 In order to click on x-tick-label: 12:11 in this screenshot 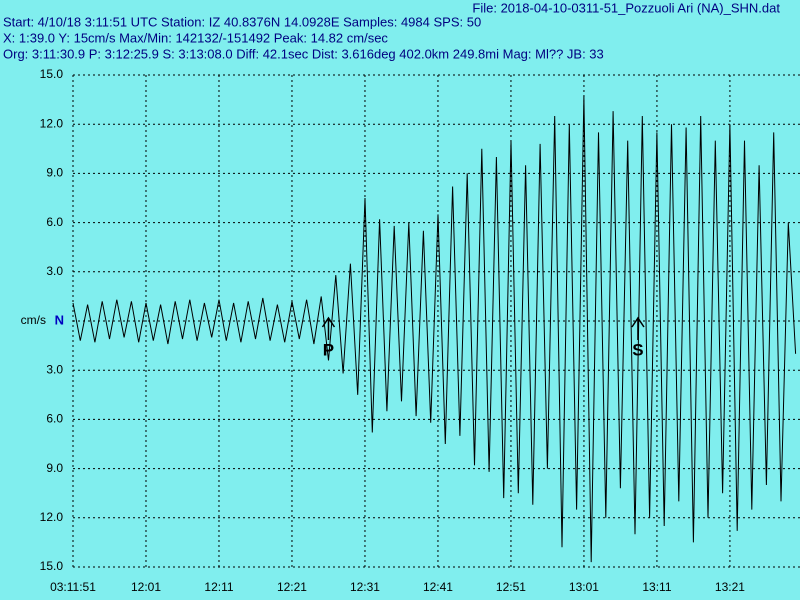, I will do `click(218, 587)`.